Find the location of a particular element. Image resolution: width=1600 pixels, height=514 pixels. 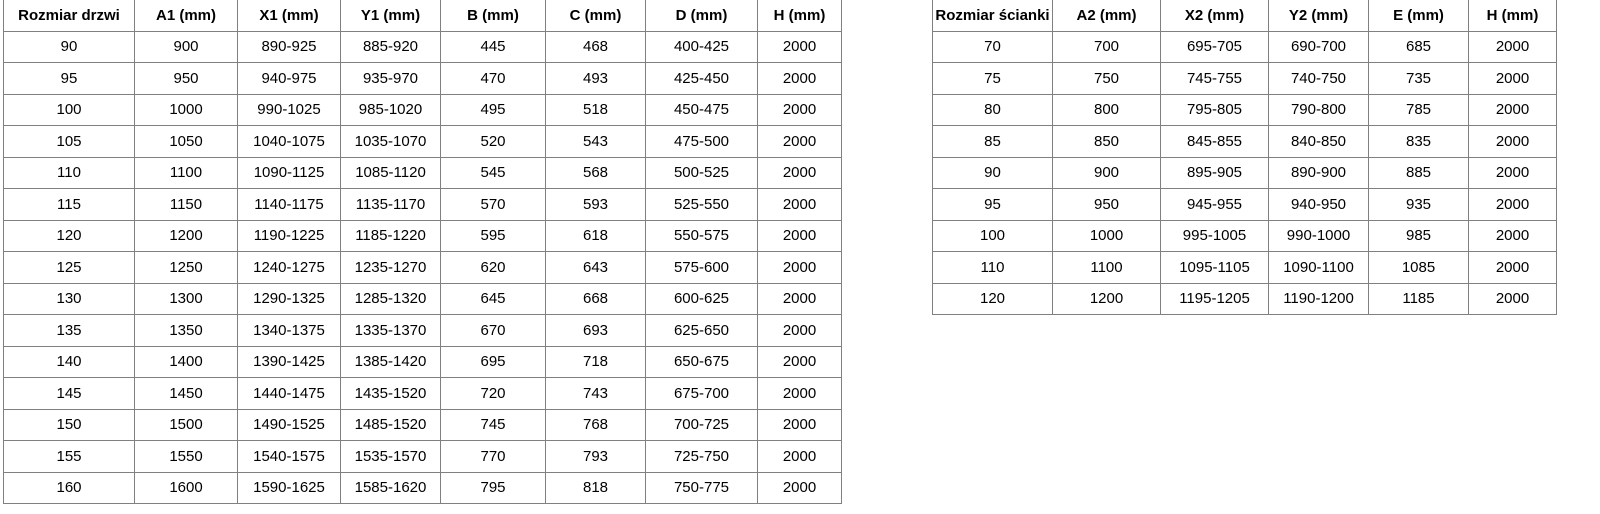

table-row: 95 950 945-955 940-950 935 2000 is located at coordinates (1244, 204).